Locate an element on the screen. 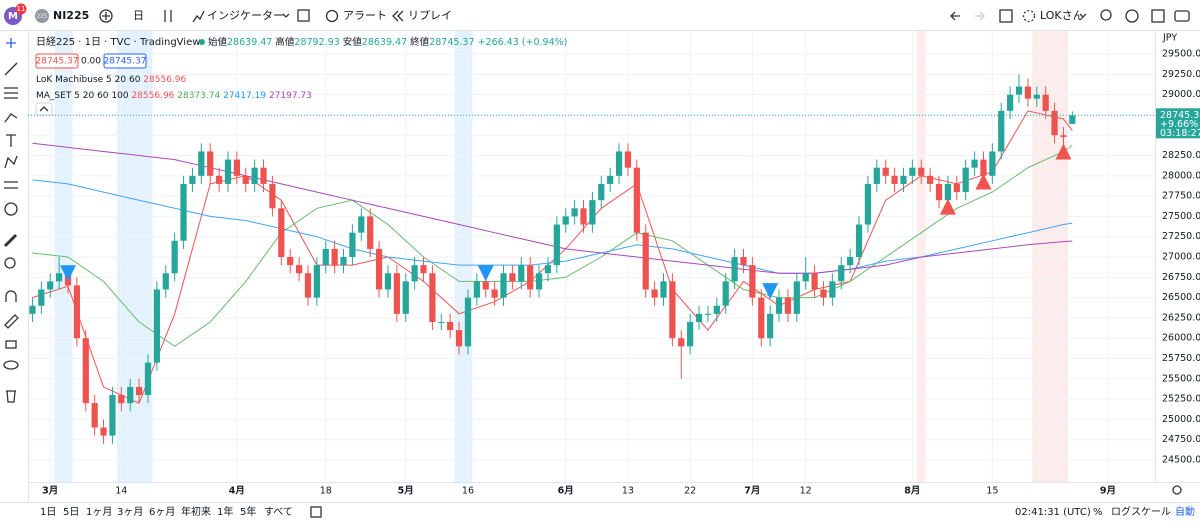  brush-tool is located at coordinates (11, 118).